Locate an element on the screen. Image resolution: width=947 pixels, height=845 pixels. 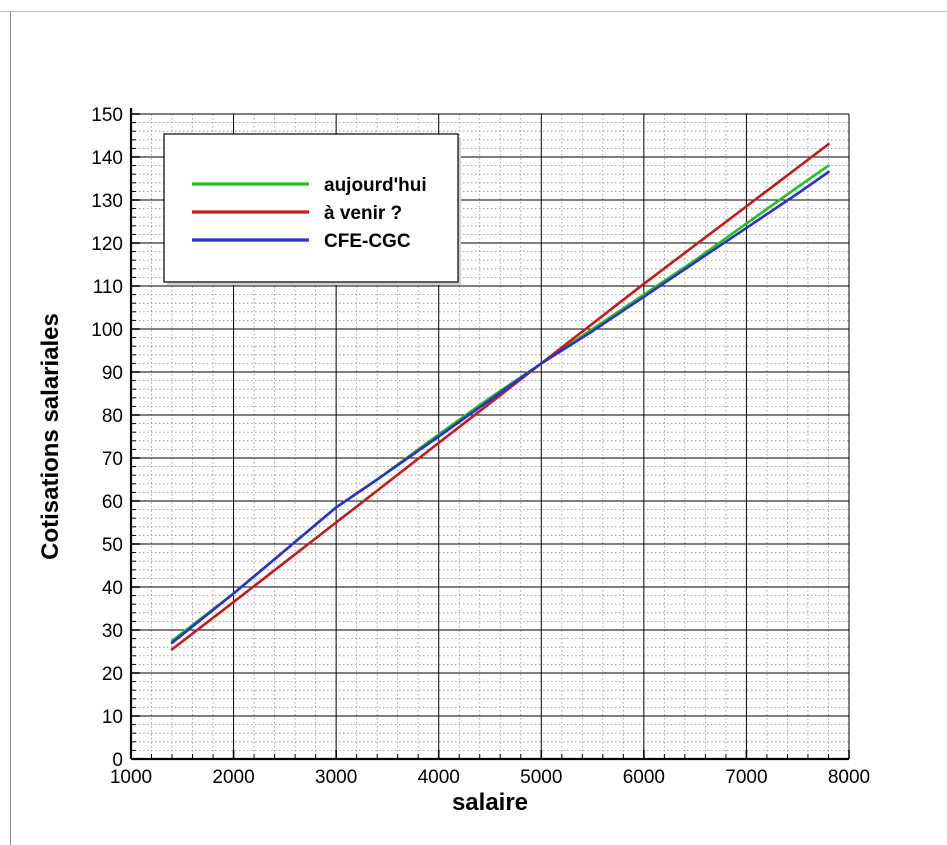
y-tick-label: 120 is located at coordinates (107, 244).